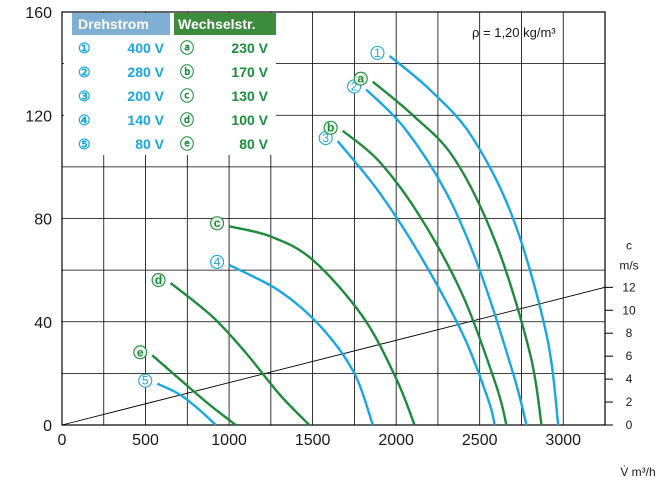  Describe the element at coordinates (480, 440) in the screenshot. I see `x-tick-label: 2500` at that location.